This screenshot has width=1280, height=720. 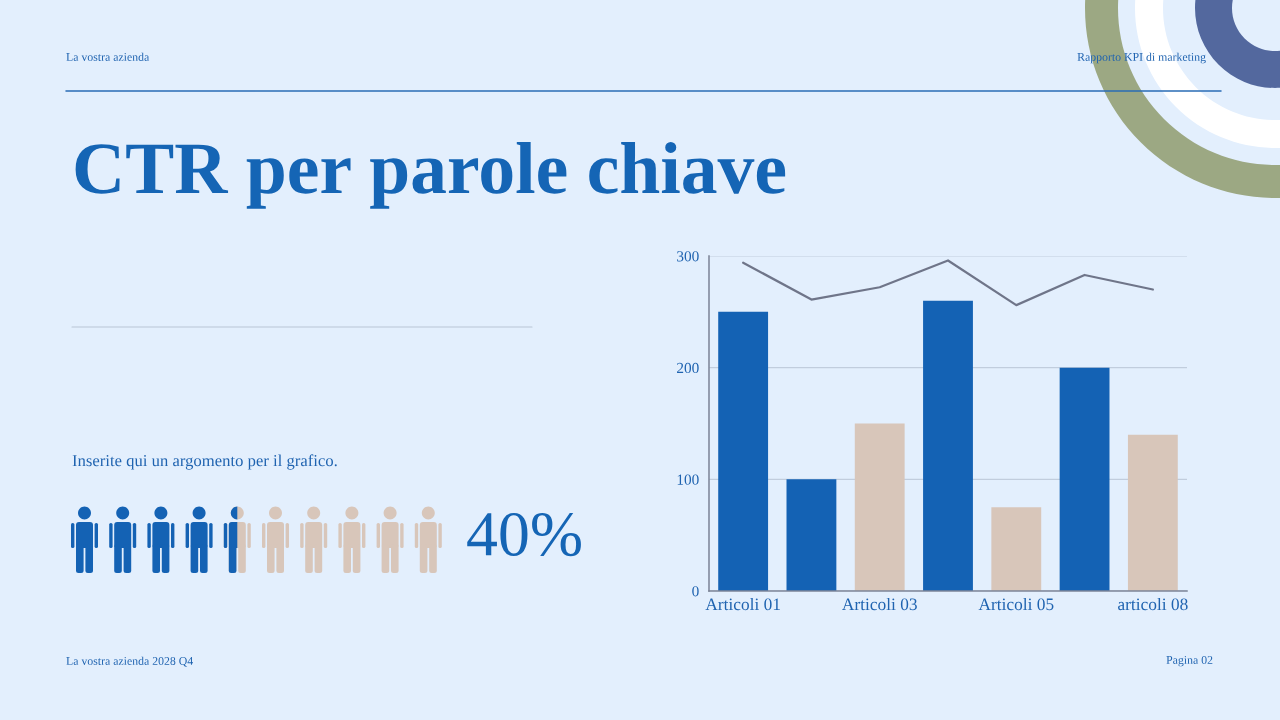 I want to click on y-tick-label: 0, so click(x=695, y=591).